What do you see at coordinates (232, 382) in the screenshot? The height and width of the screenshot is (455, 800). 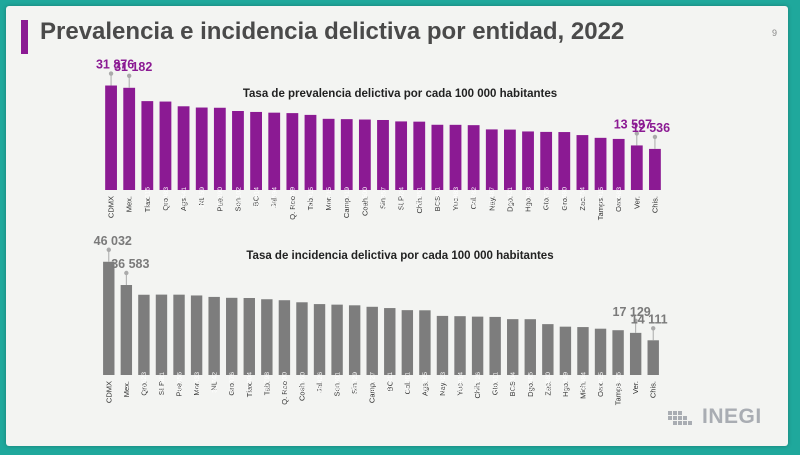 I see `incidence-value-label: 31 376` at bounding box center [232, 382].